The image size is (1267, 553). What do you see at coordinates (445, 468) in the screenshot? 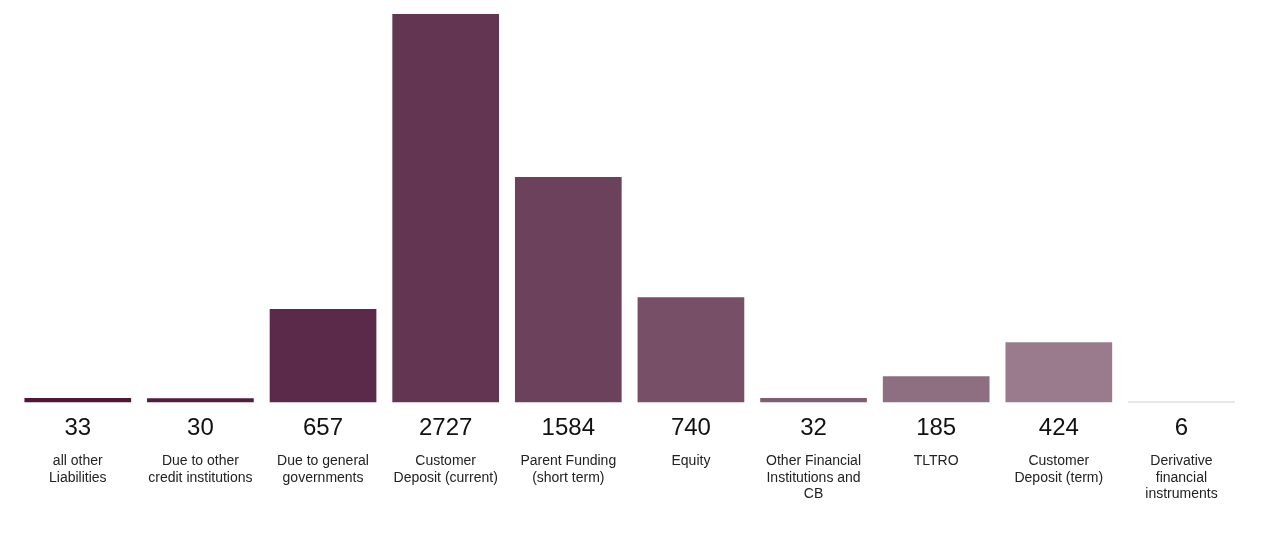
I see `x-tick-label: Customer Deposit (current)` at bounding box center [445, 468].